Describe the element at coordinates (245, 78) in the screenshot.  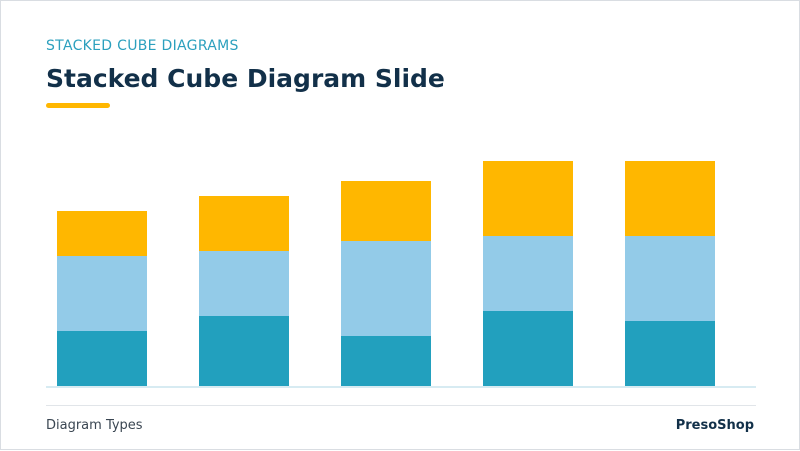
I see `slide-title: Stacked Cube Diagram Slide` at that location.